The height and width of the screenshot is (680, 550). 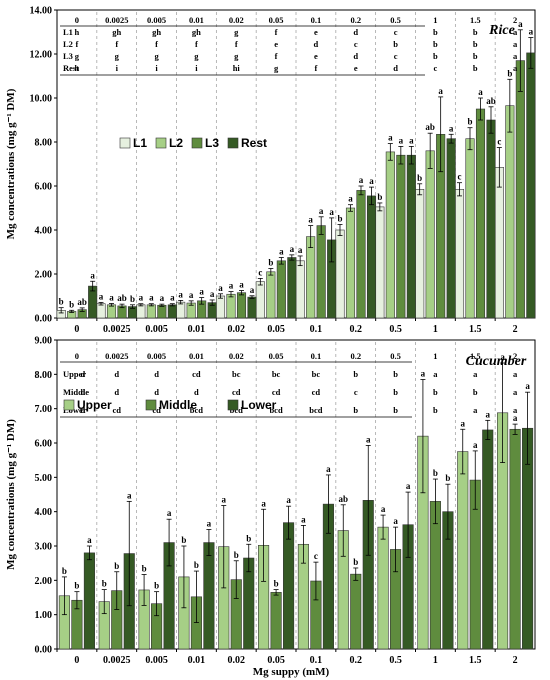 I want to click on table-header-cell: 0.0025, so click(x=116, y=356).